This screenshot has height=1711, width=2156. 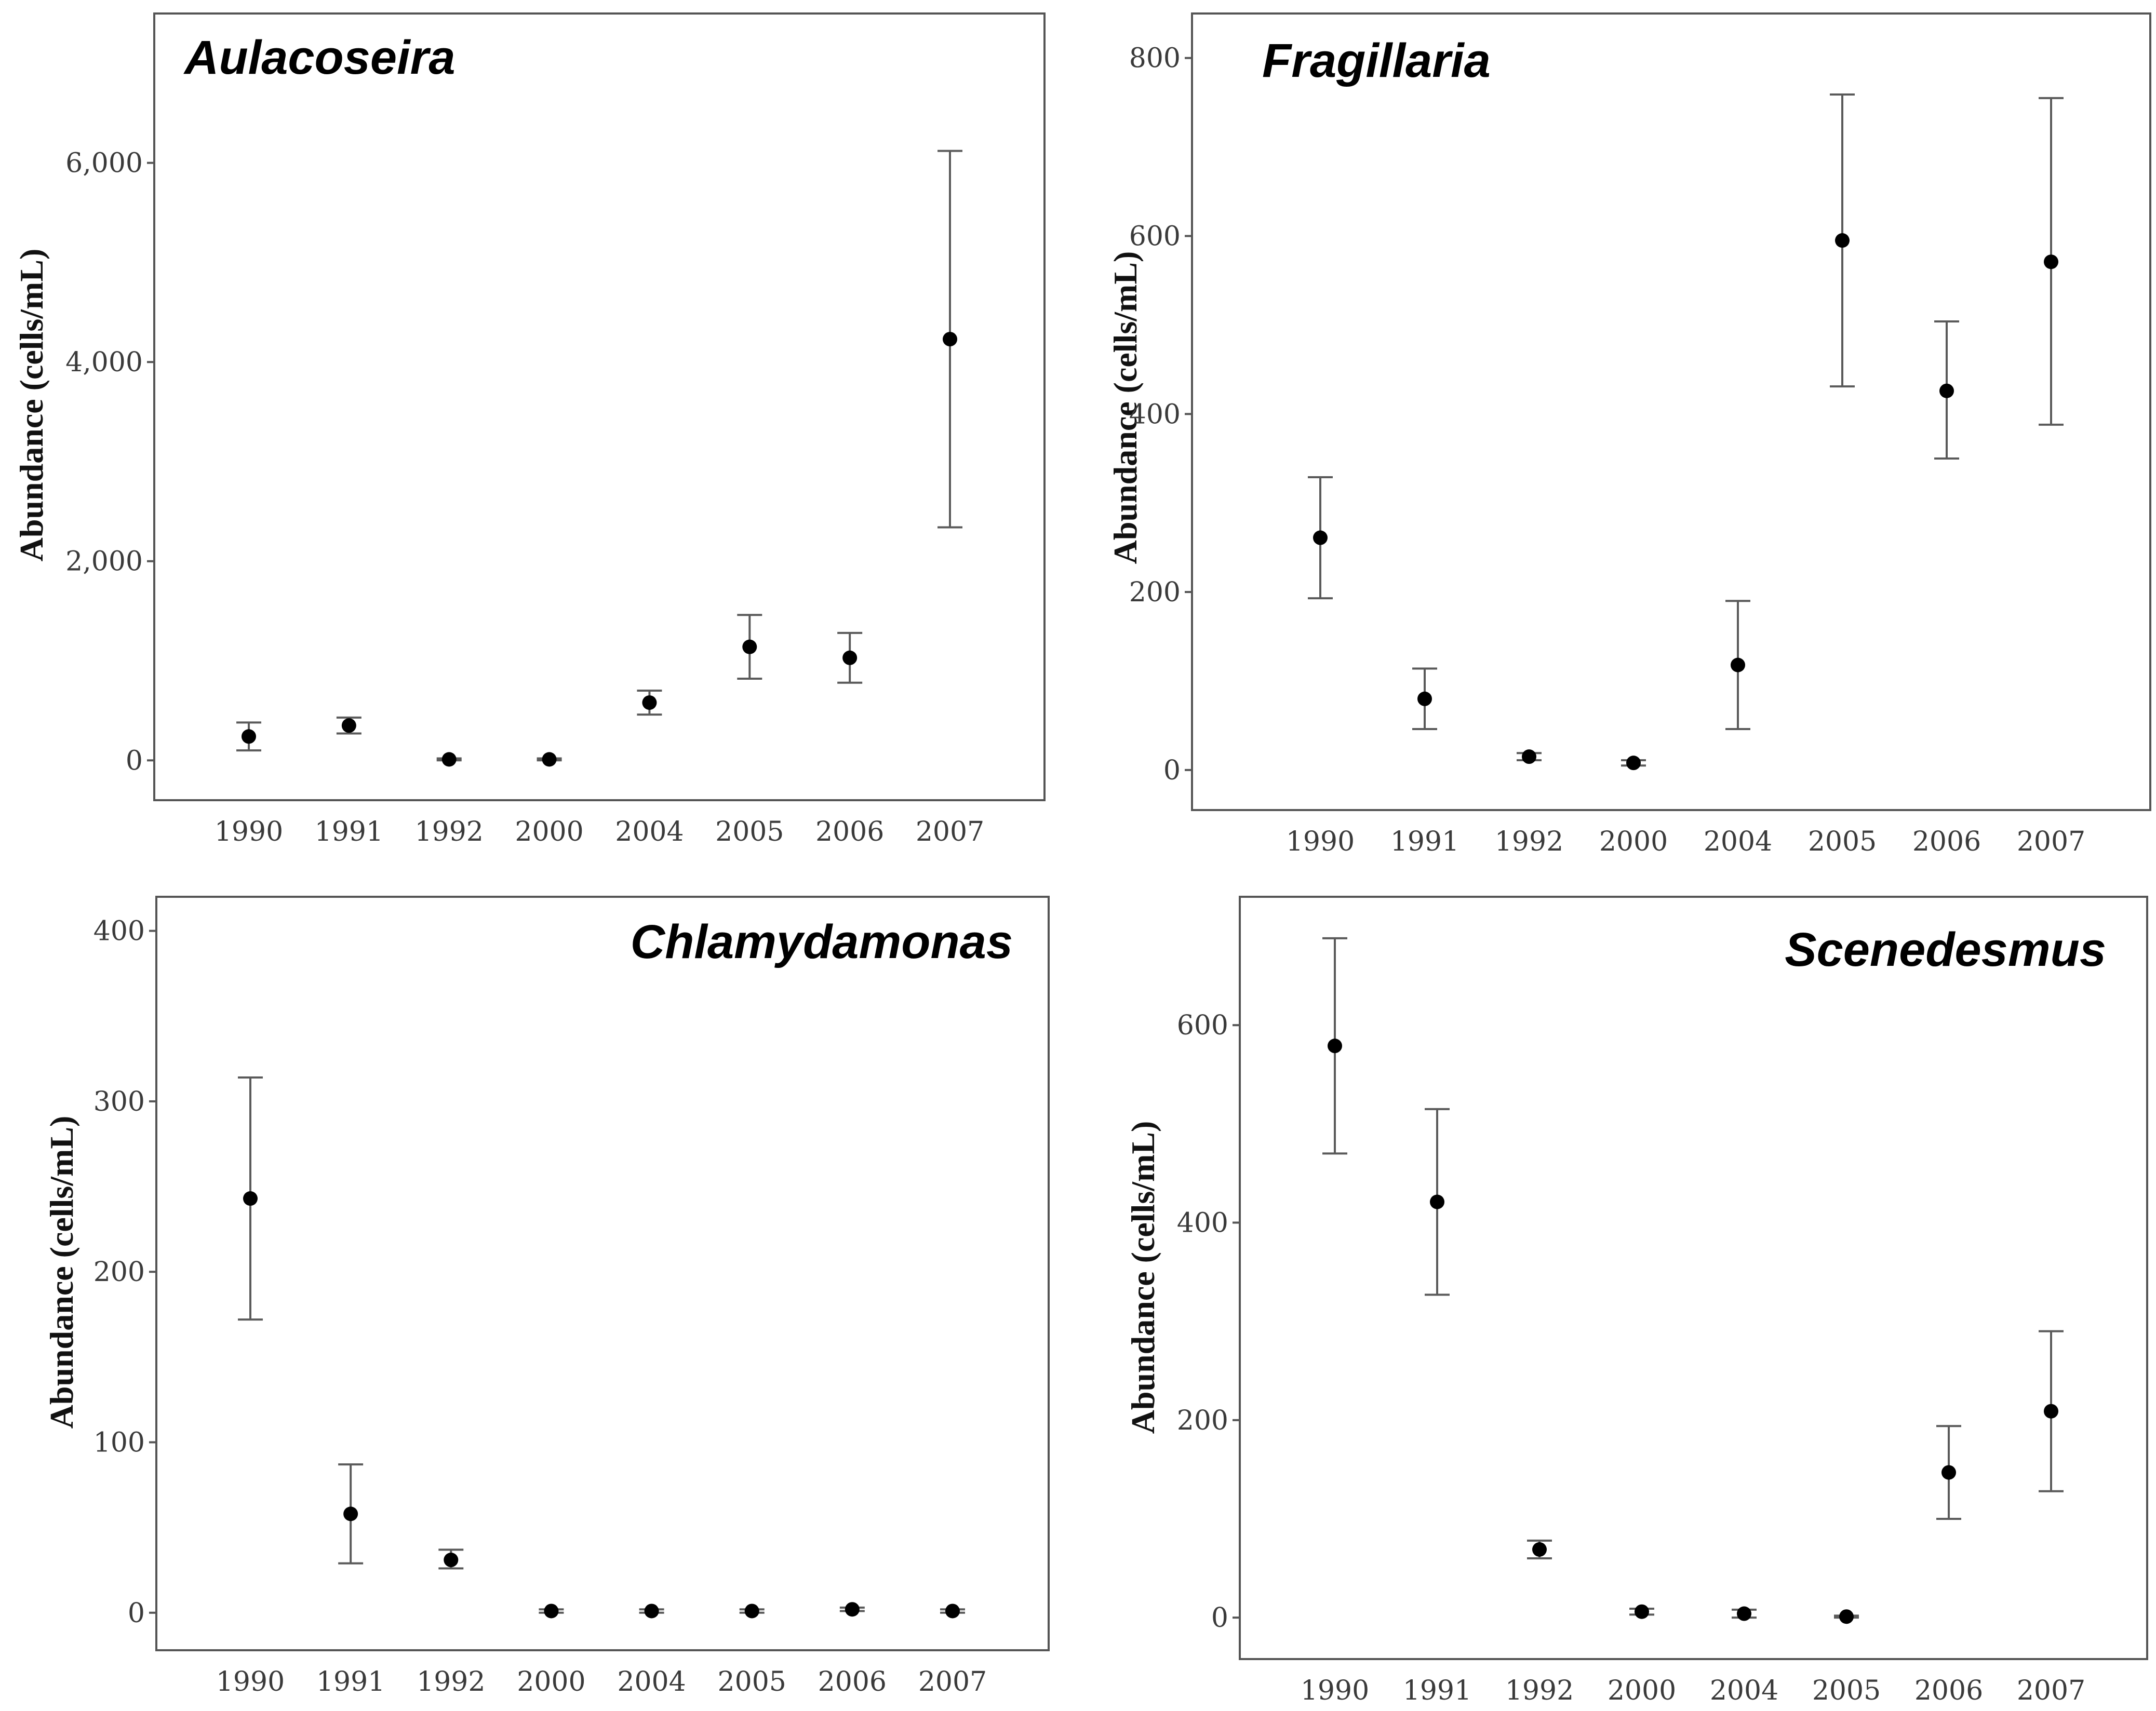 I want to click on y-tick-label: 4,000, so click(x=104, y=363).